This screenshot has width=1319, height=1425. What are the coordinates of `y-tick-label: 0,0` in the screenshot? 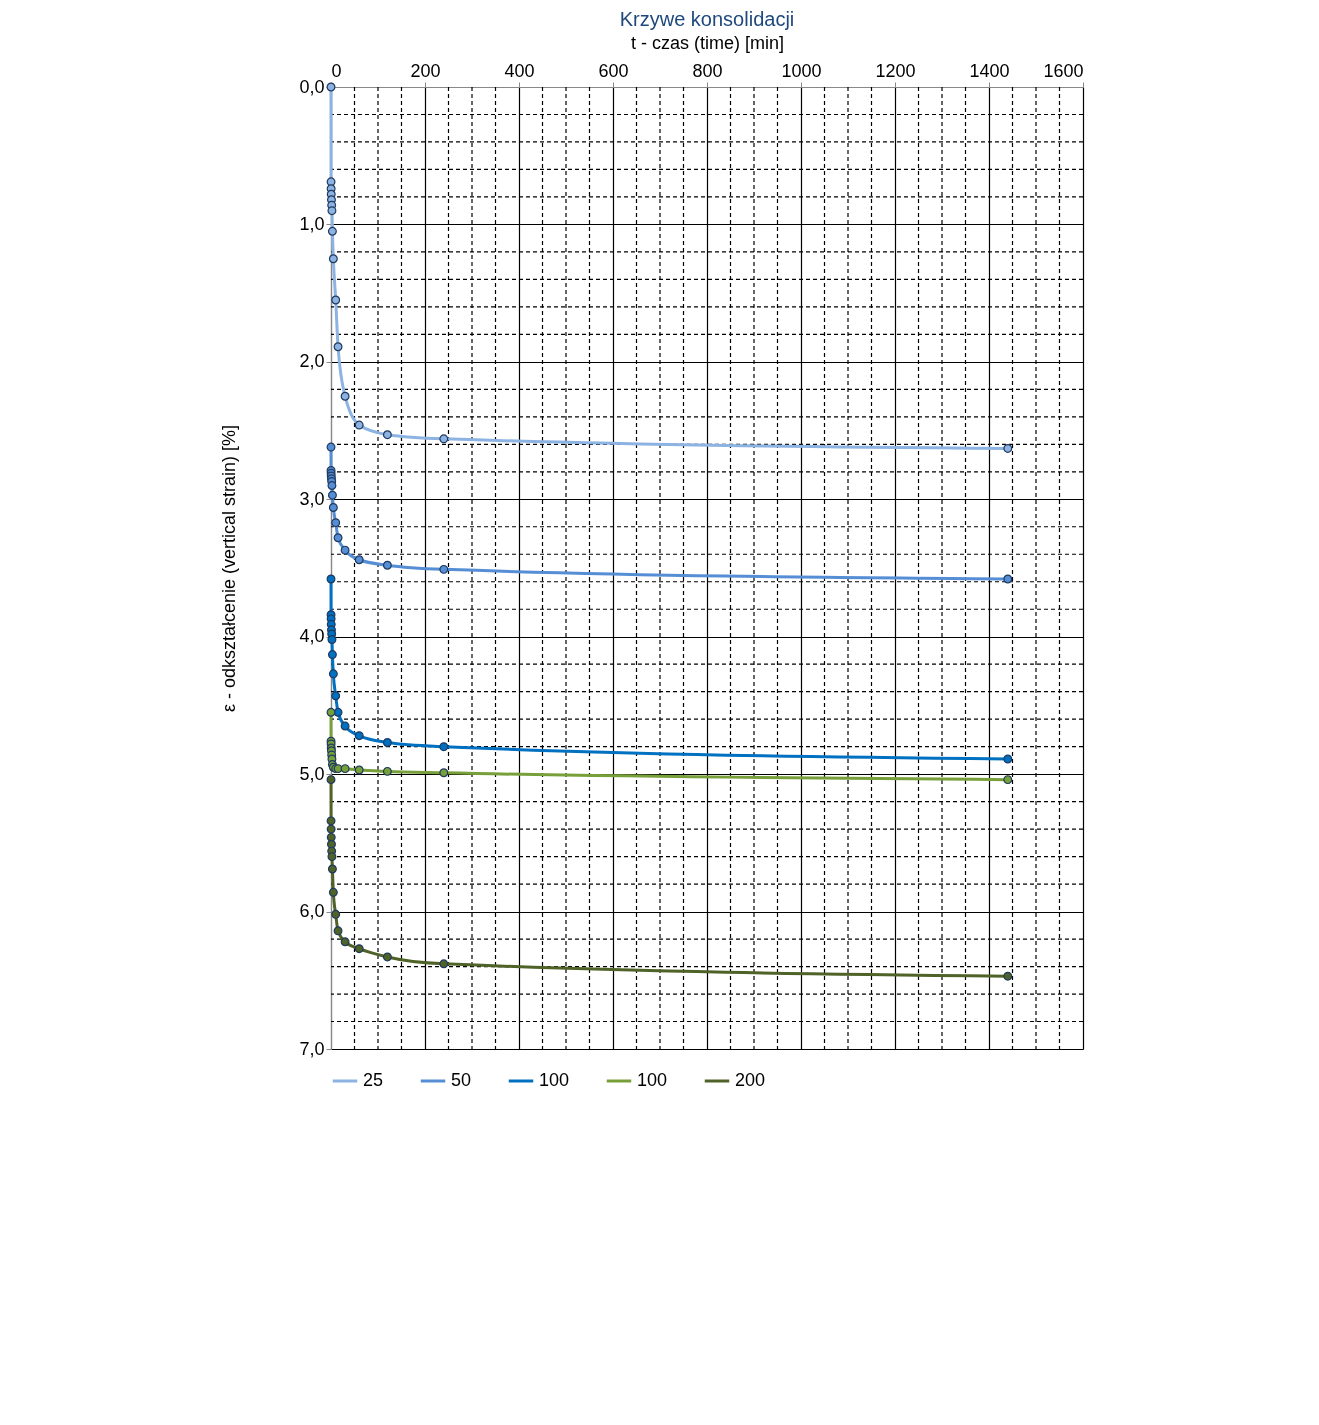 It's located at (312, 86).